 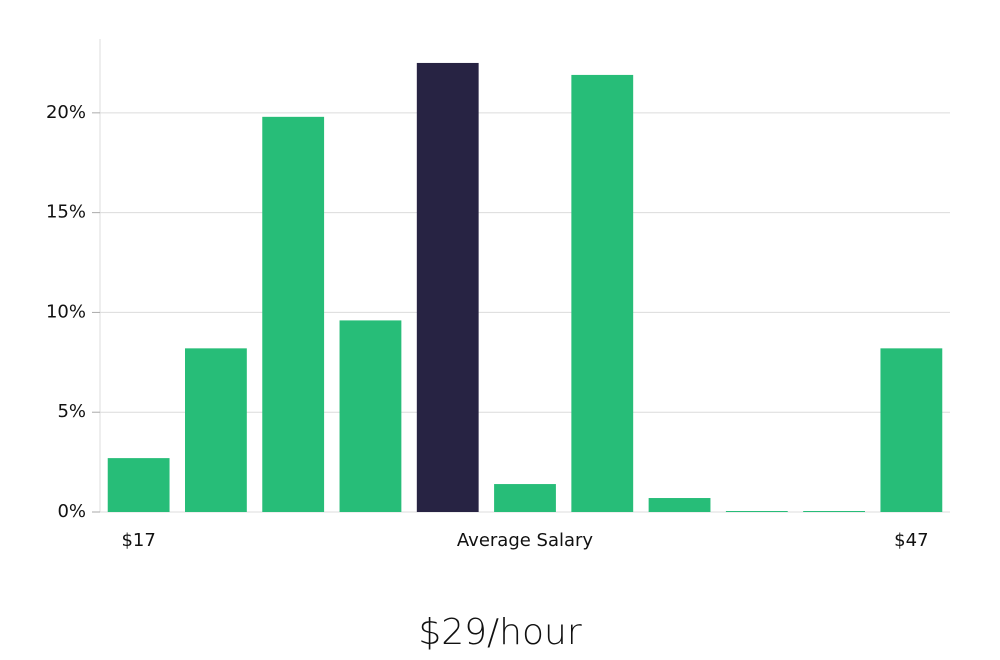 I want to click on x-tick-label: $17, so click(x=138, y=540).